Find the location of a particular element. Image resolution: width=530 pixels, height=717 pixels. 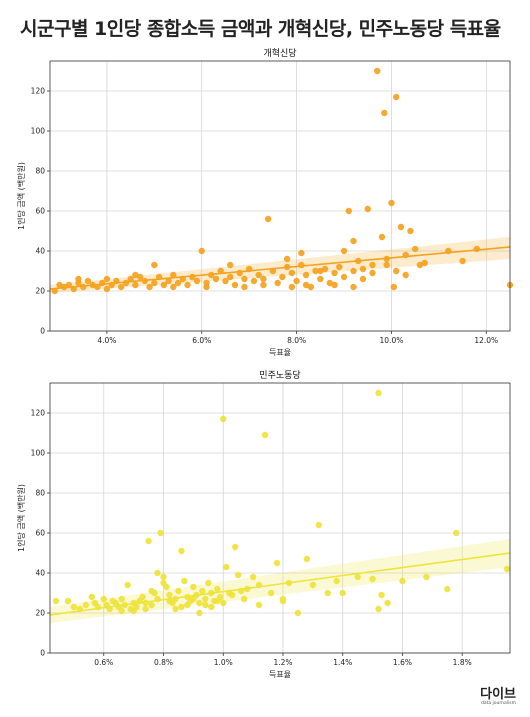

page-title: 시군구별 1인당 종합소득 금액과 개혁신당, 민주노동당 득표율 is located at coordinates (260, 29).